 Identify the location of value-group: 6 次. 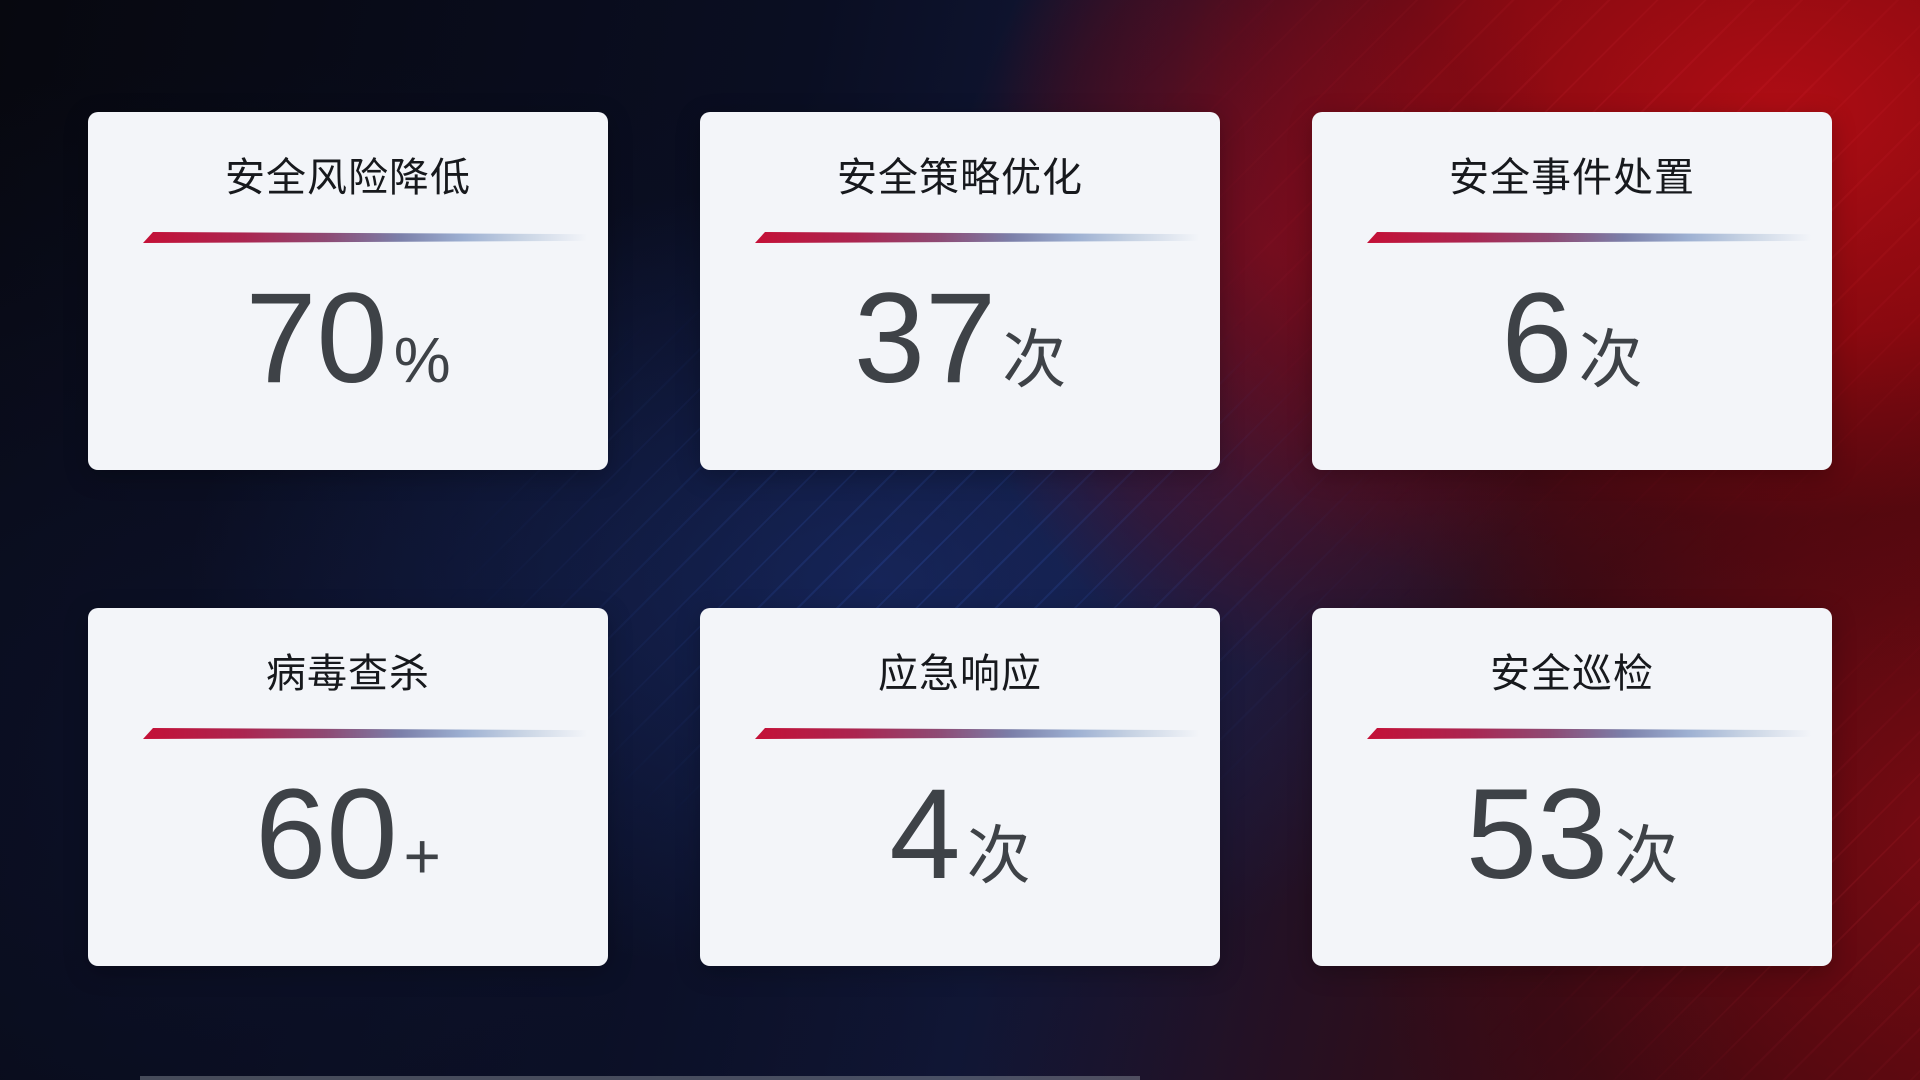
(1572, 338).